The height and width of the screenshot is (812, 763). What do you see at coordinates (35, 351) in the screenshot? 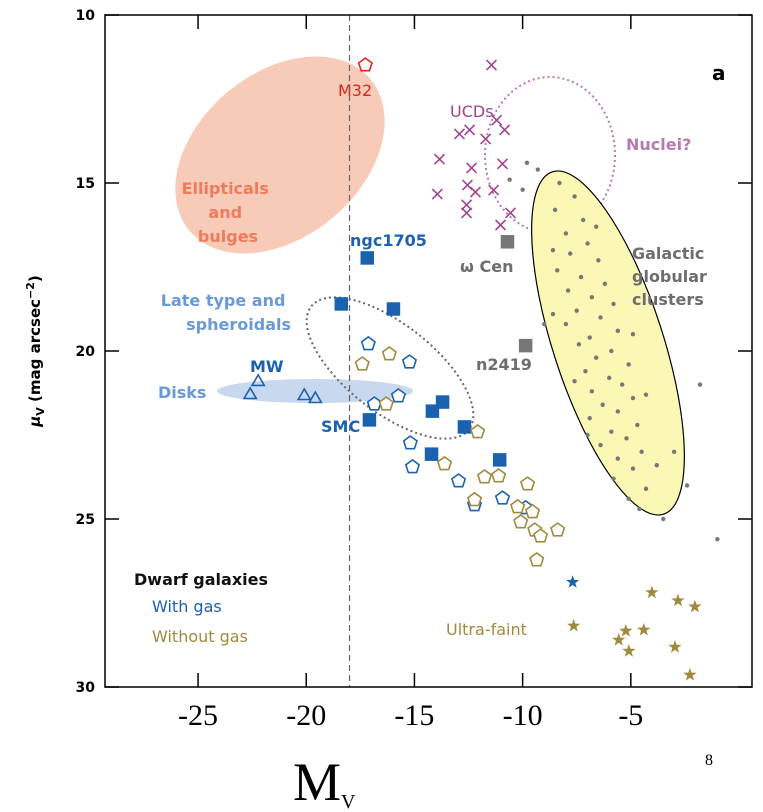
I see `y-axis-label: μV (mag arcsec−2)` at bounding box center [35, 351].